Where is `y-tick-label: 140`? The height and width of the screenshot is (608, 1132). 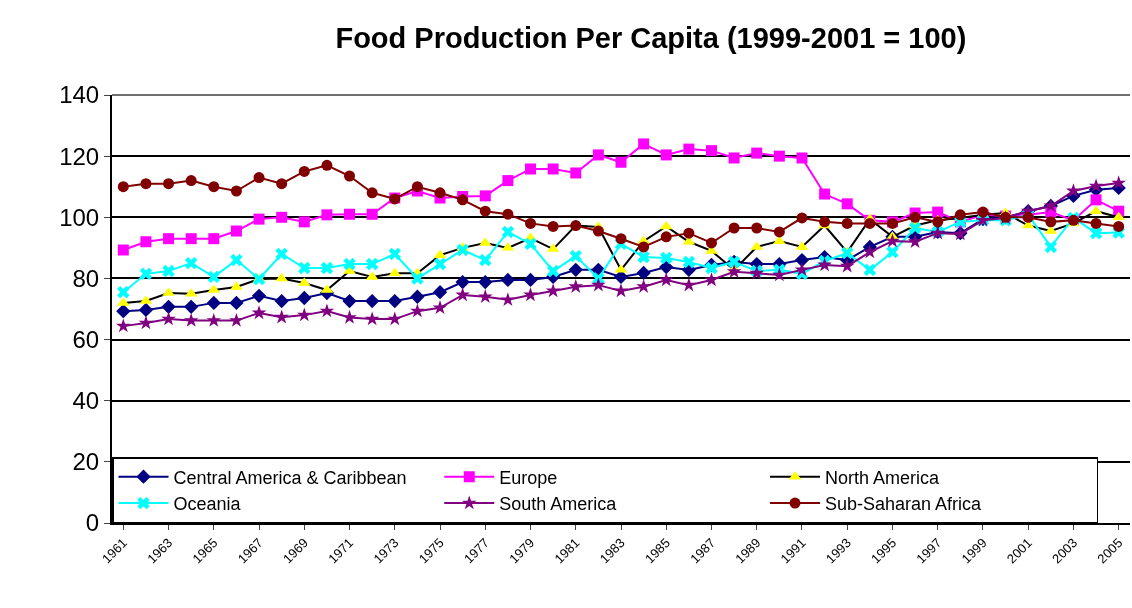
y-tick-label: 140 is located at coordinates (79, 95).